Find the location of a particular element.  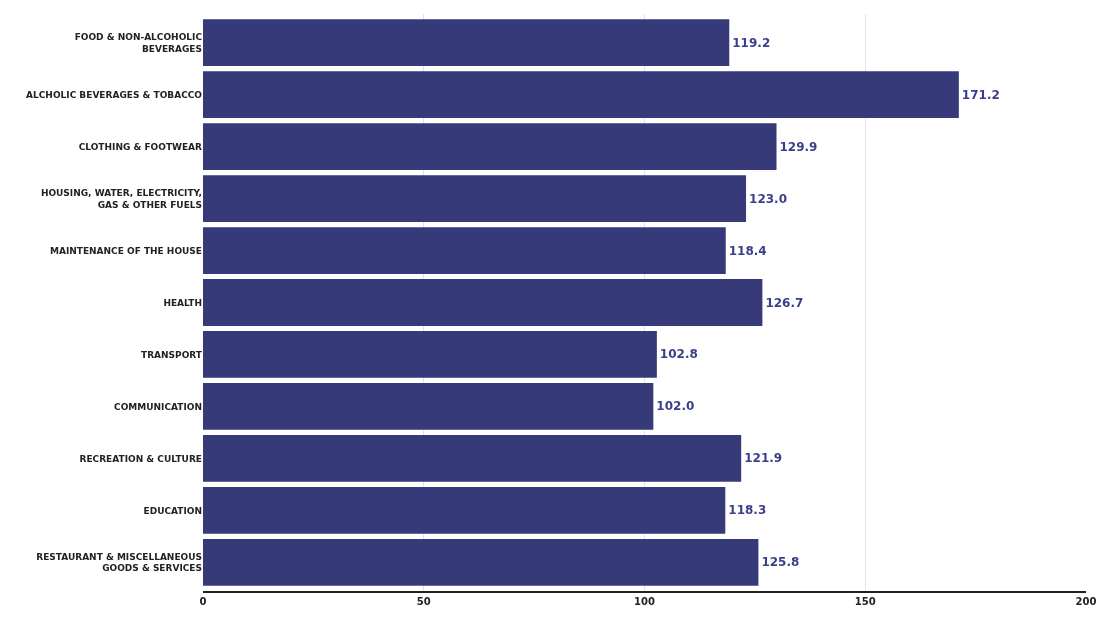

y-tick-label: MAINTENANCE OF THE HOUSE is located at coordinates (125, 250).